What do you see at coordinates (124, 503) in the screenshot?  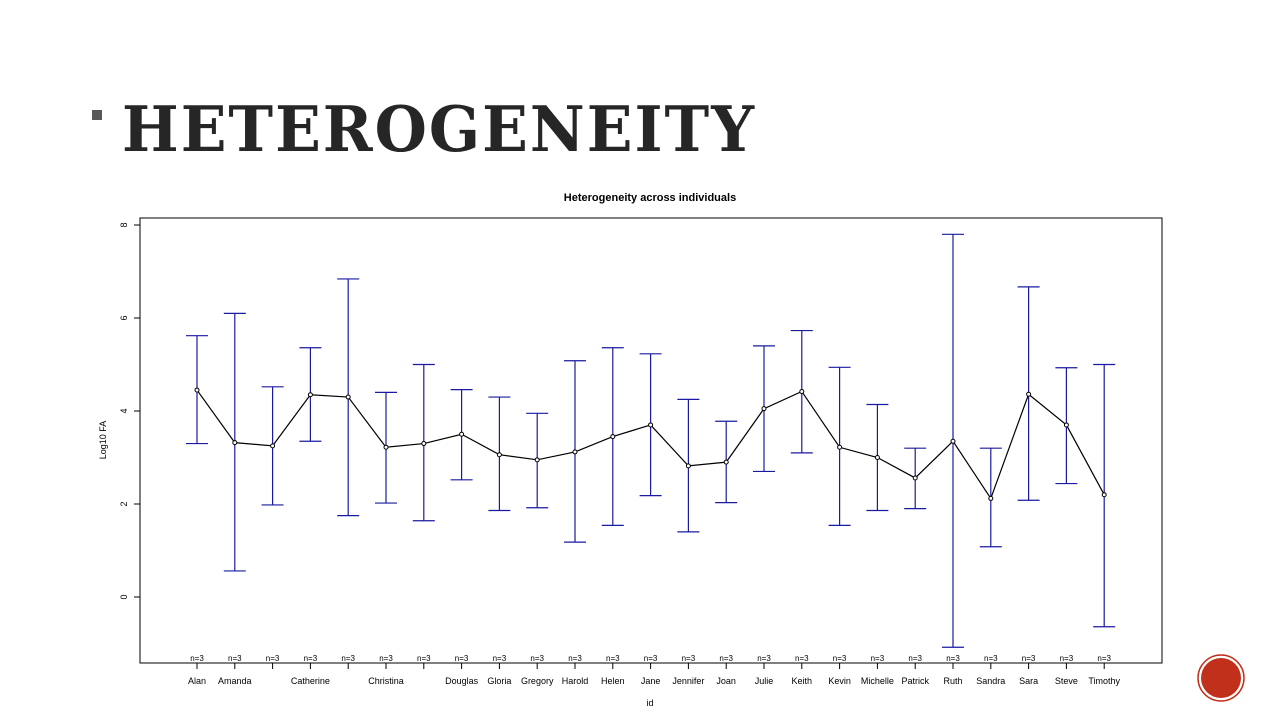 I see `y-tick-label: 2` at bounding box center [124, 503].